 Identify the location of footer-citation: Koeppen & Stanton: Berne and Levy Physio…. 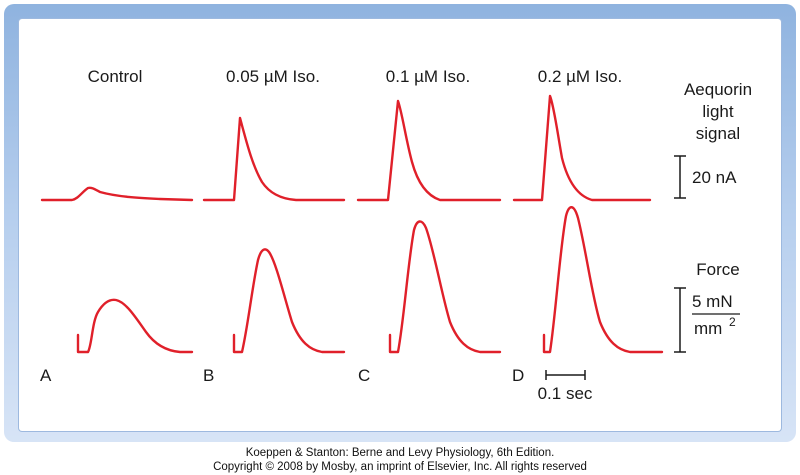
(400, 453).